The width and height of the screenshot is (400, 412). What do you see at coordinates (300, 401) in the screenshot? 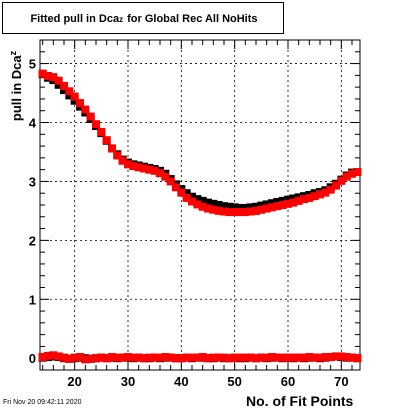
I see `x-axis-label: No. of Fit Points` at bounding box center [300, 401].